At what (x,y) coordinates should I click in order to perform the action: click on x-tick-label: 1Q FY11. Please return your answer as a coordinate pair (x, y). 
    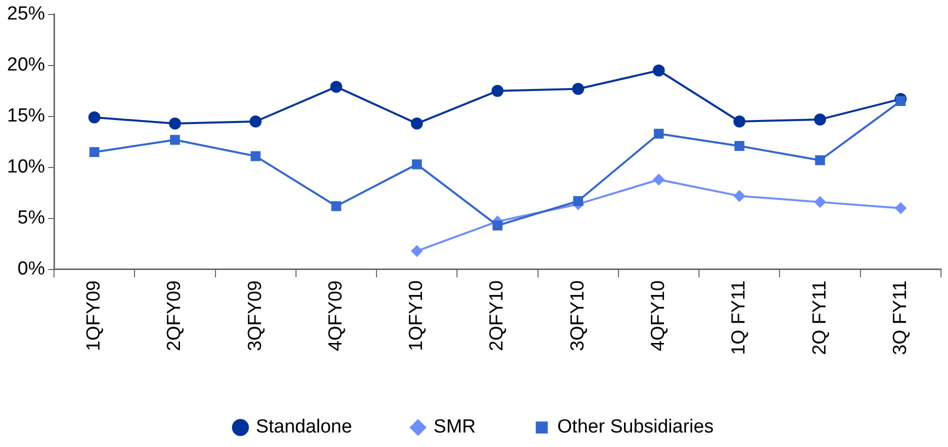
    Looking at the image, I should click on (739, 318).